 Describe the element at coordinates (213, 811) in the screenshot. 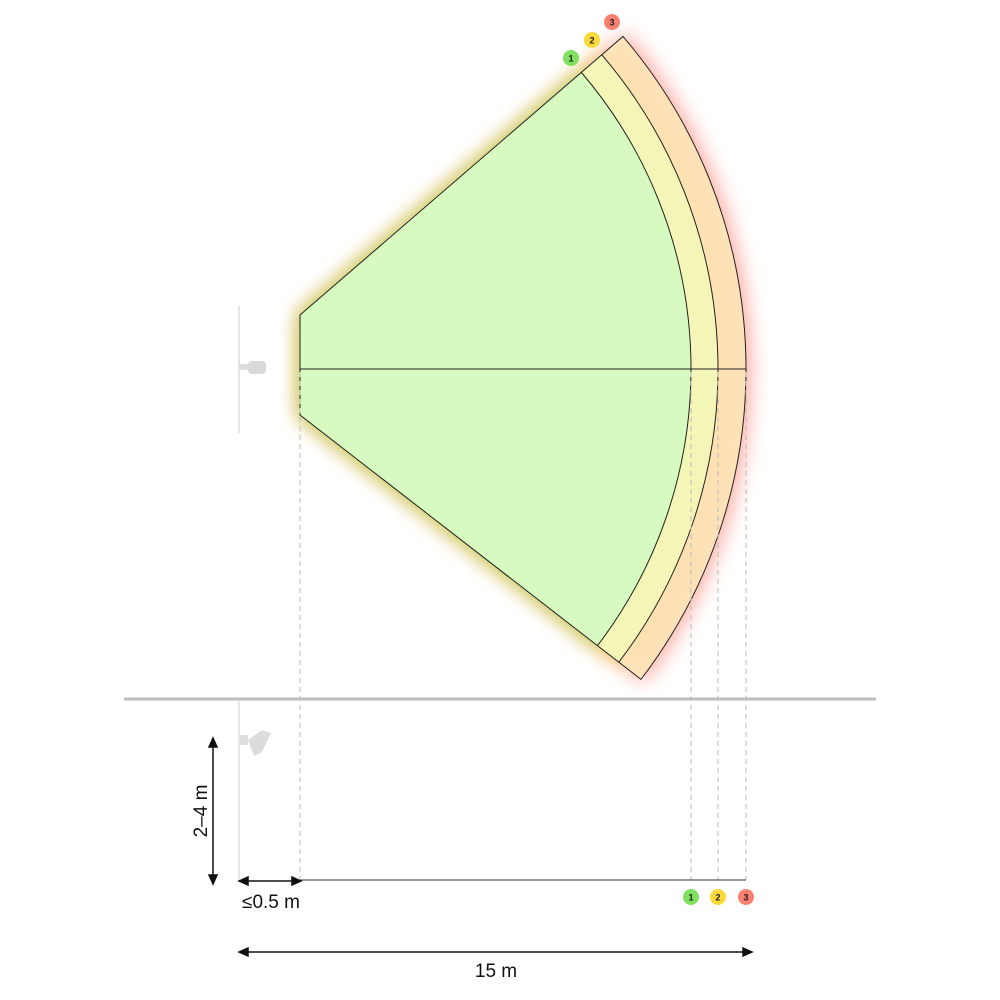

I see `height-arrow` at that location.